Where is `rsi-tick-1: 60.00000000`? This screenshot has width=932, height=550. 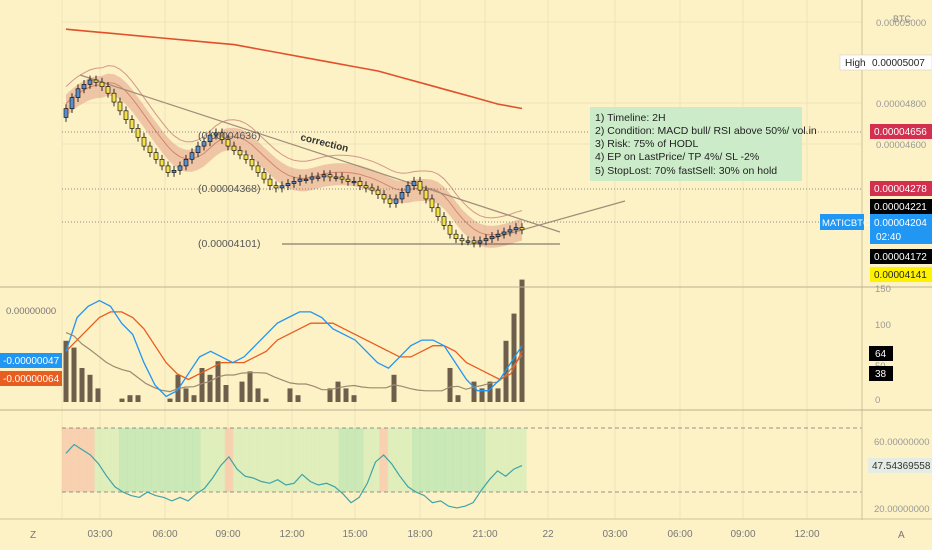
rsi-tick-1: 60.00000000 is located at coordinates (901, 442).